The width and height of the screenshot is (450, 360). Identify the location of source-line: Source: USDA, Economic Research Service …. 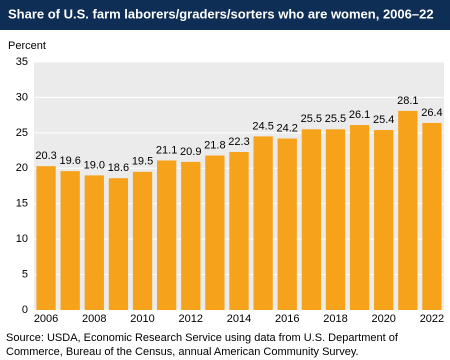
(202, 338).